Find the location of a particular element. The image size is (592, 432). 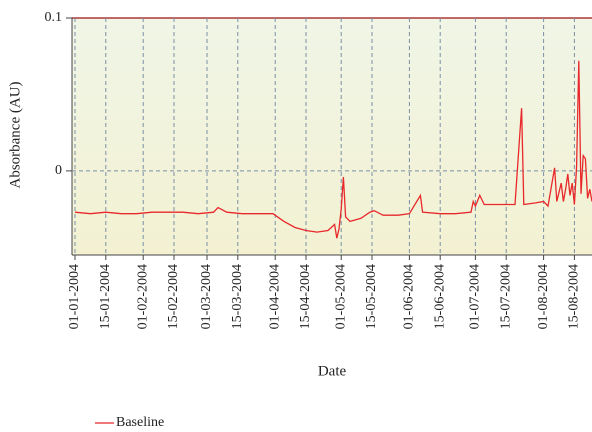

legend-label: Baseline is located at coordinates (140, 422).